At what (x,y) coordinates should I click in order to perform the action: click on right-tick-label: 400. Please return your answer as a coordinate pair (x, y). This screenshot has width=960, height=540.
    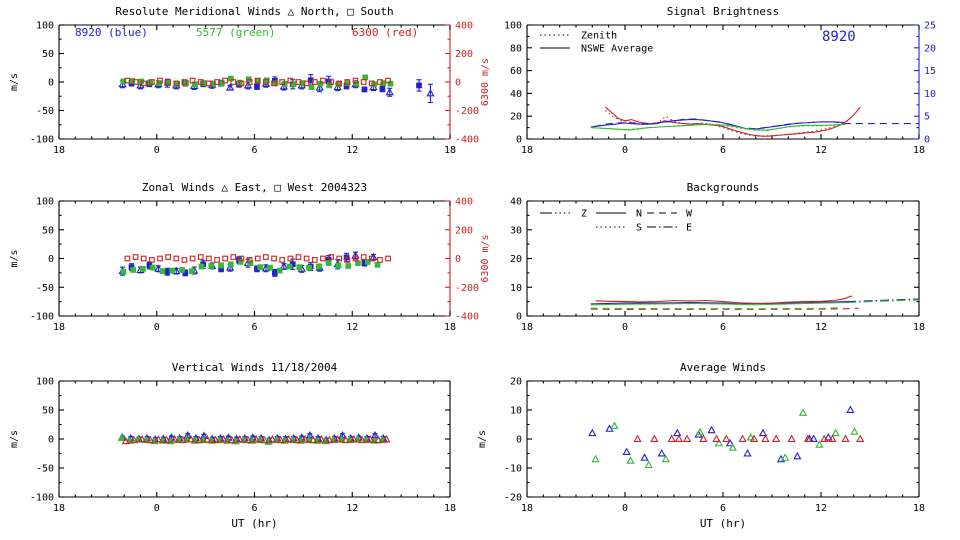
    Looking at the image, I should click on (464, 26).